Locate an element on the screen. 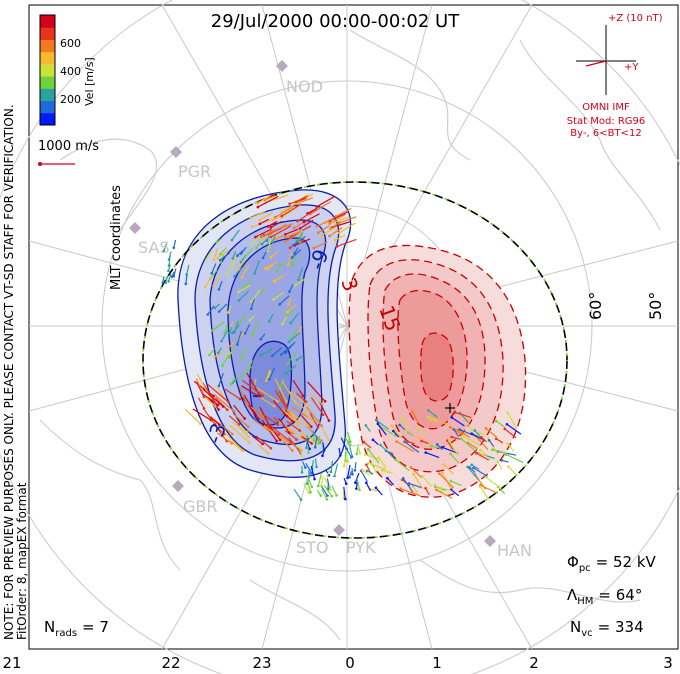 The width and height of the screenshot is (680, 674). mlt-label-0: 0 is located at coordinates (350, 663).